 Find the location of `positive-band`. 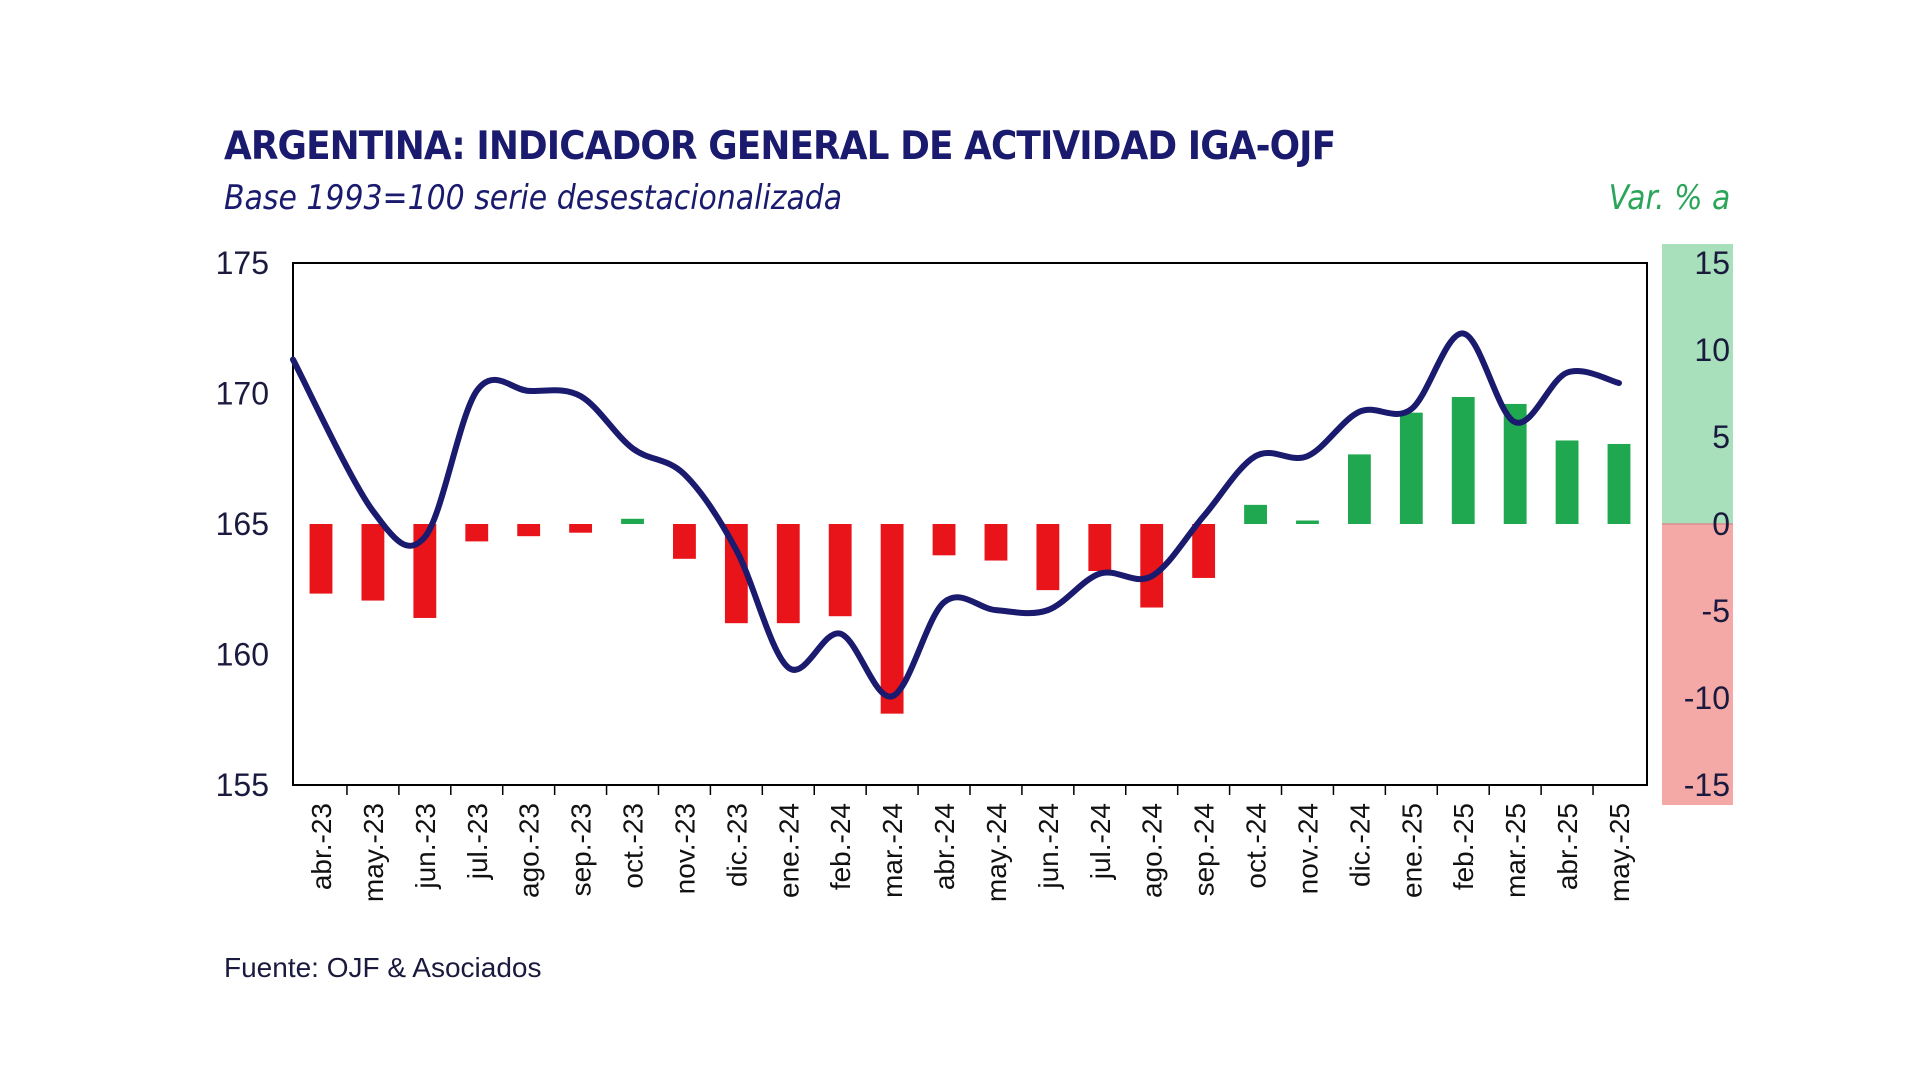

positive-band is located at coordinates (1697, 384).